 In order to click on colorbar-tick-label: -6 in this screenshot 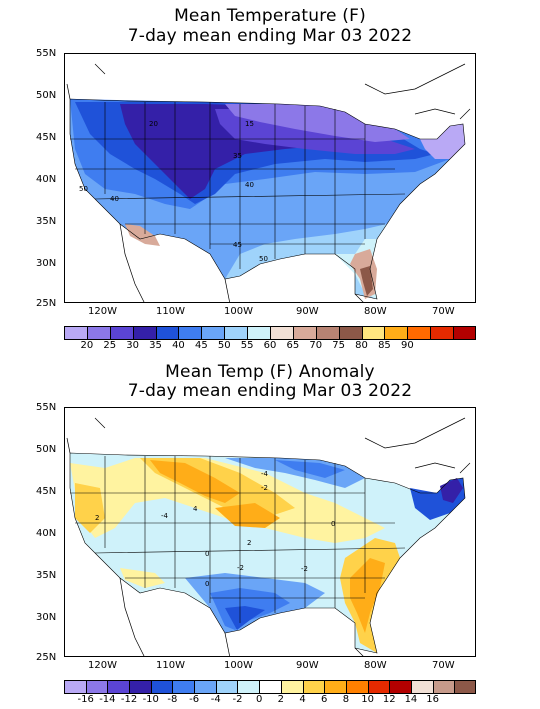, I will do `click(194, 699)`.